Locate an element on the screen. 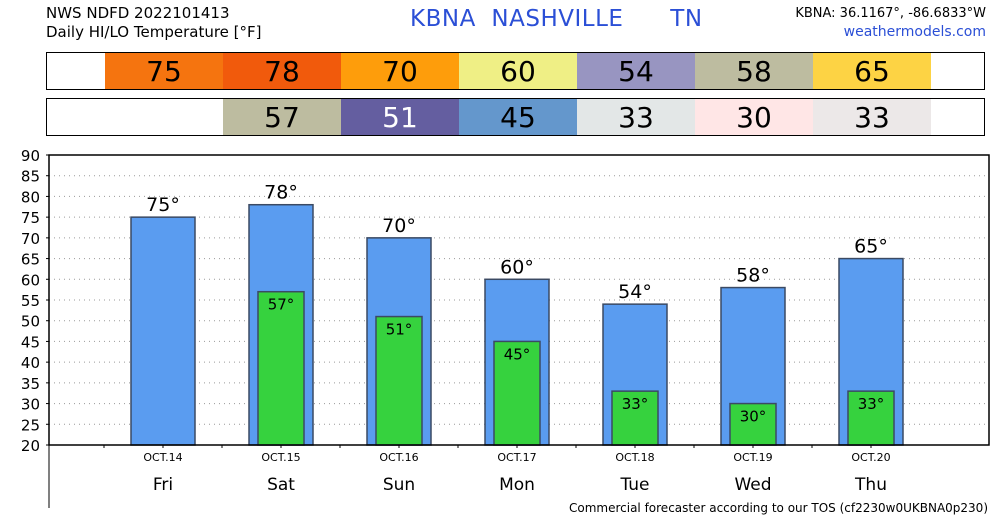 The height and width of the screenshot is (520, 1000). x-date-label: OCT.15 is located at coordinates (280, 457).